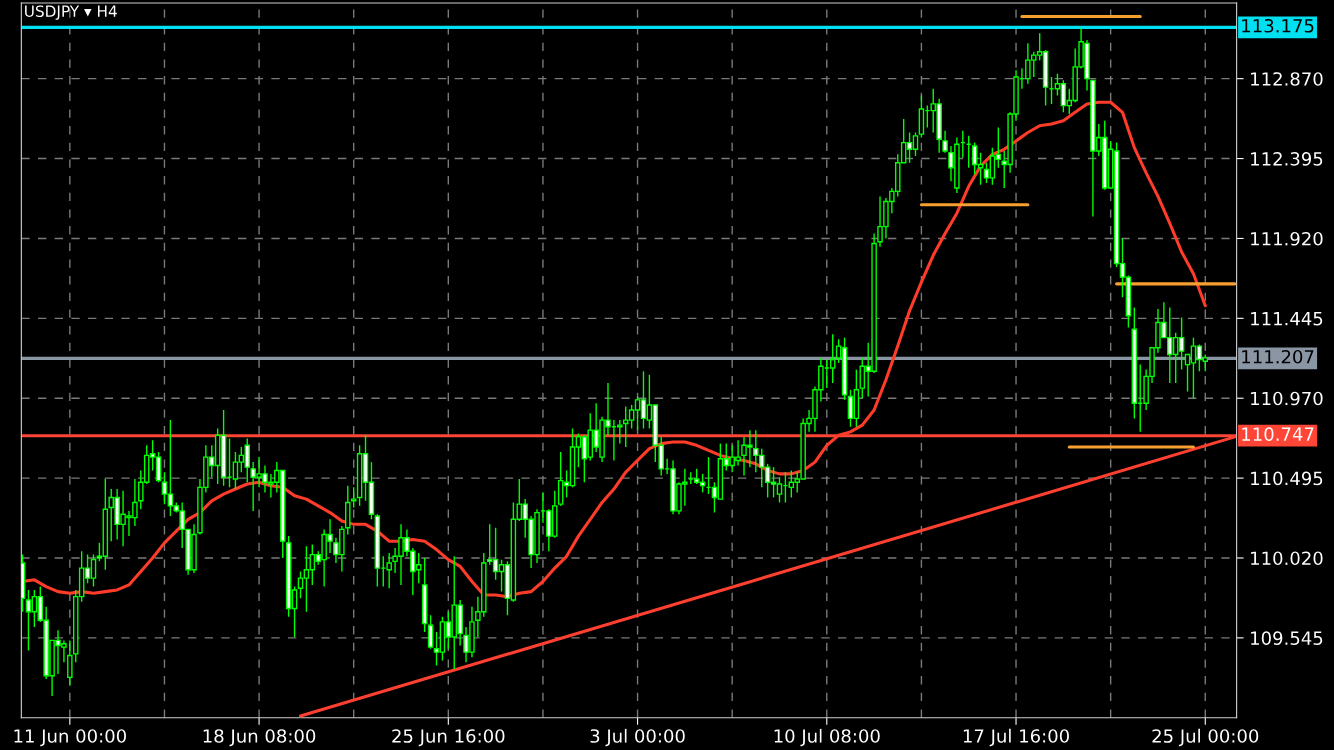 This screenshot has width=1334, height=750. I want to click on y-tick-label: 110.495, so click(1287, 478).